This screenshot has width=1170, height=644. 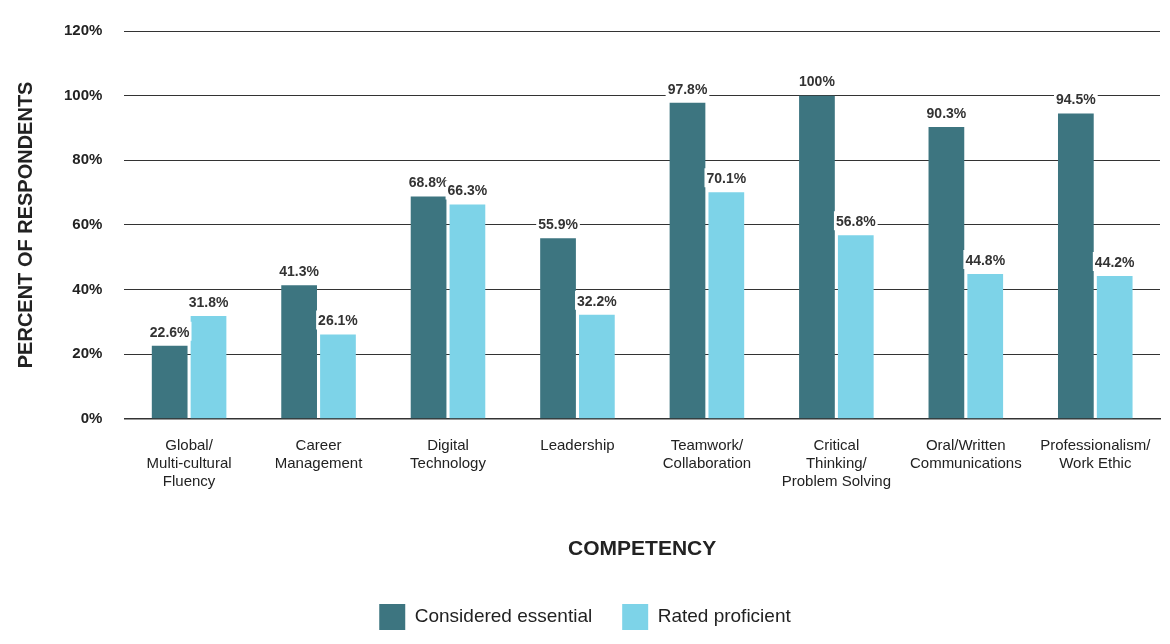 I want to click on legend-label: Considered essential, so click(x=503, y=616).